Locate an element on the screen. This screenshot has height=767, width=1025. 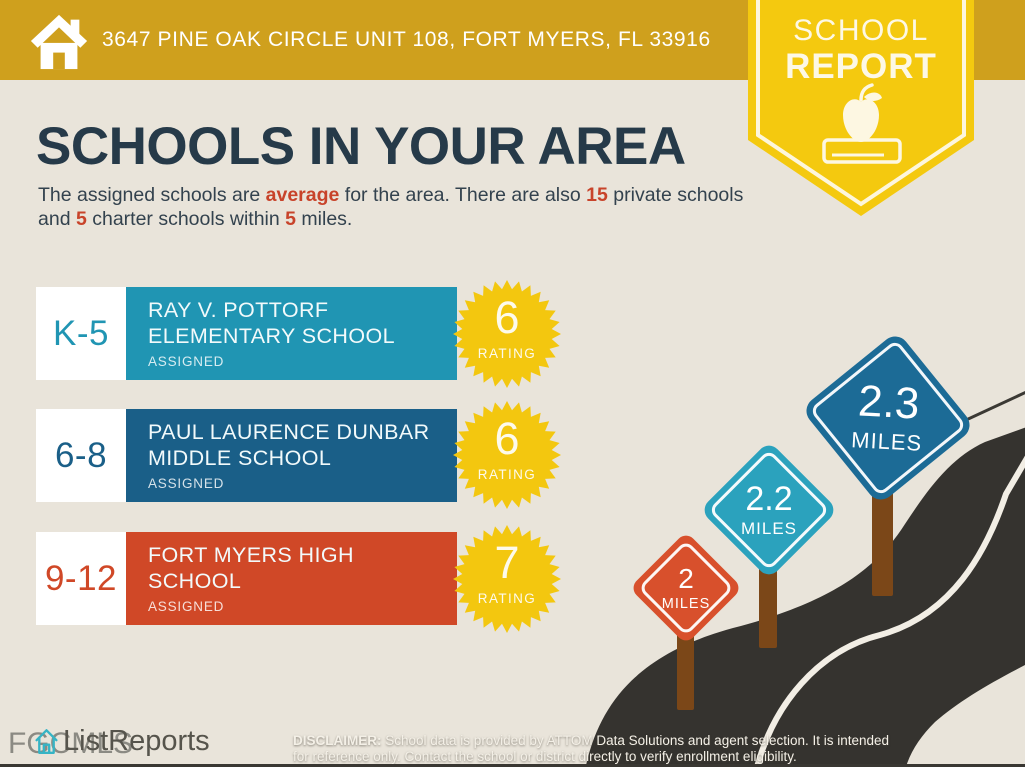
distance-value: 2.2 is located at coordinates (769, 498).